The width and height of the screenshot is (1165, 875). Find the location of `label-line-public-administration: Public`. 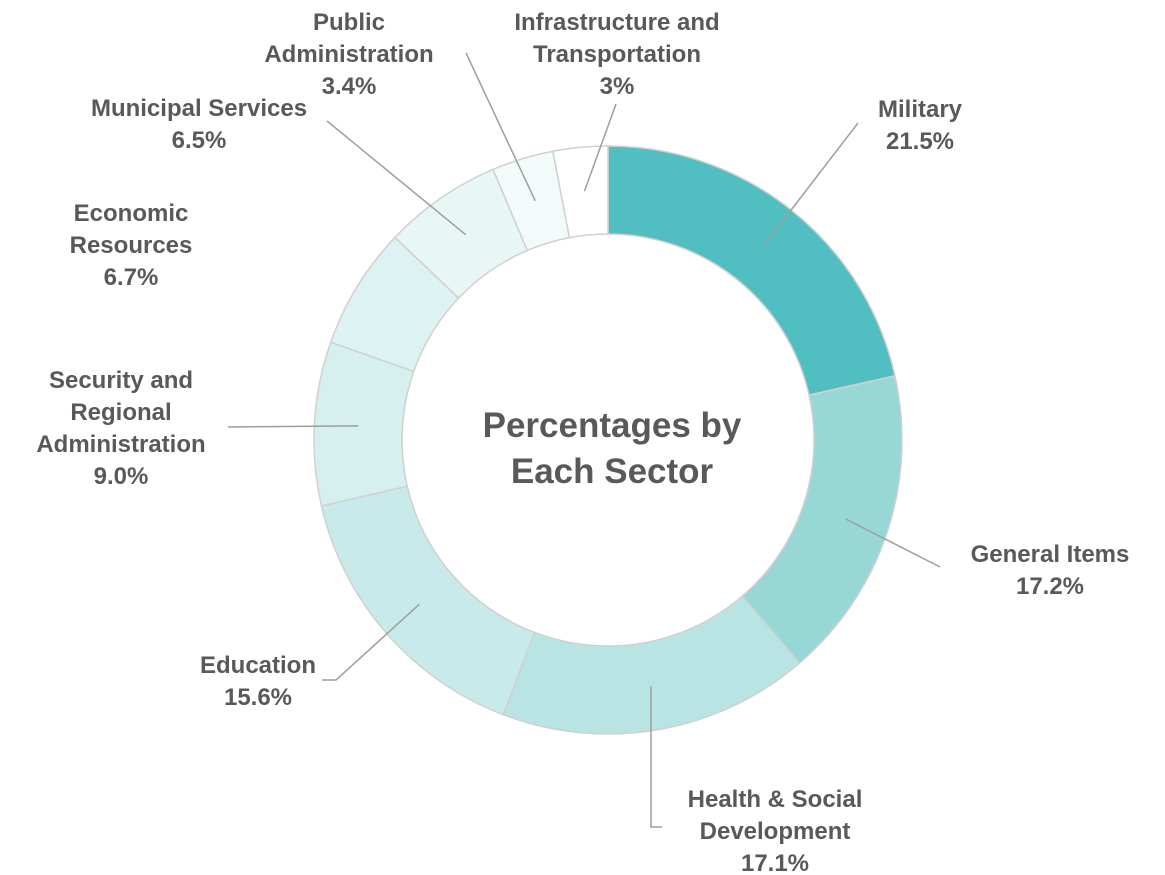

label-line-public-administration: Public is located at coordinates (349, 22).